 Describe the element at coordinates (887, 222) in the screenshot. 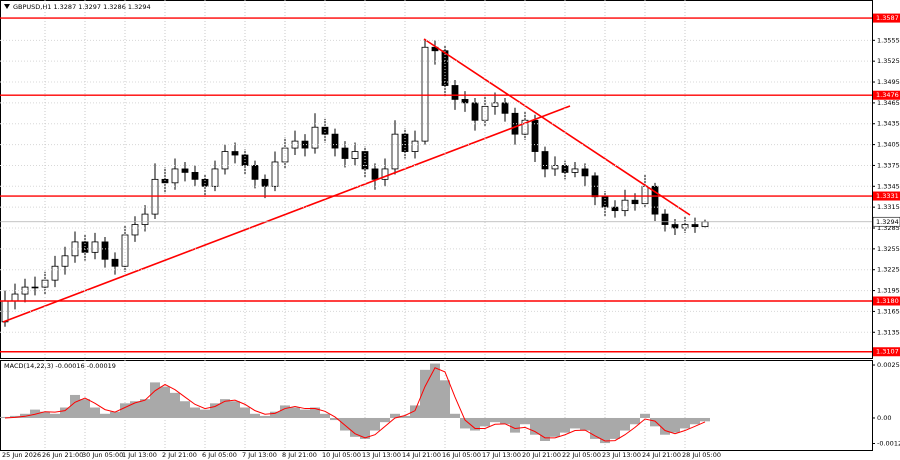

I see `current-price-label: 1.3294` at that location.